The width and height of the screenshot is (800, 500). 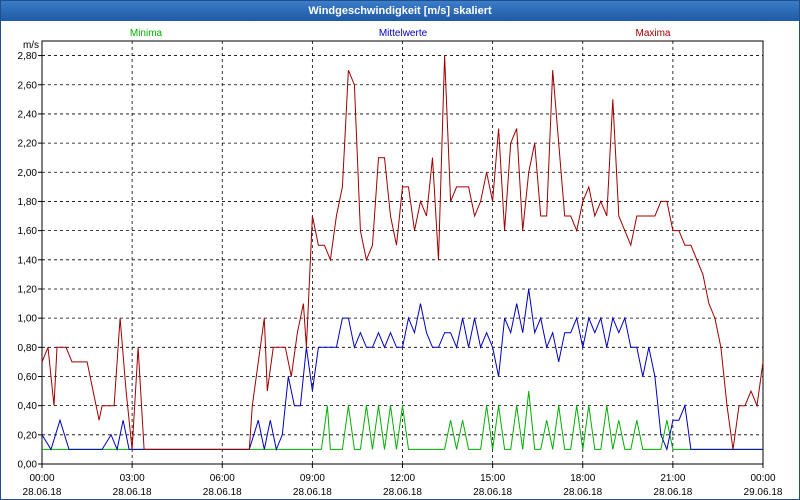 I want to click on legend-entry-maxima: Maxima, so click(x=652, y=33).